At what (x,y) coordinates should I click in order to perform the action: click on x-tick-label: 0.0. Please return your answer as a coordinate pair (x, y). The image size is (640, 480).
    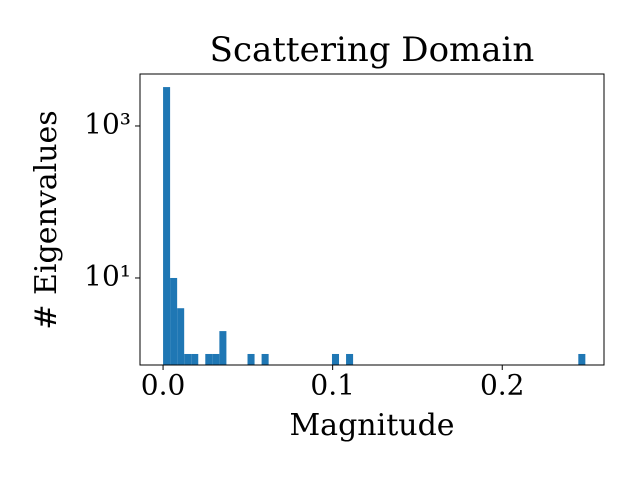
    Looking at the image, I should click on (163, 385).